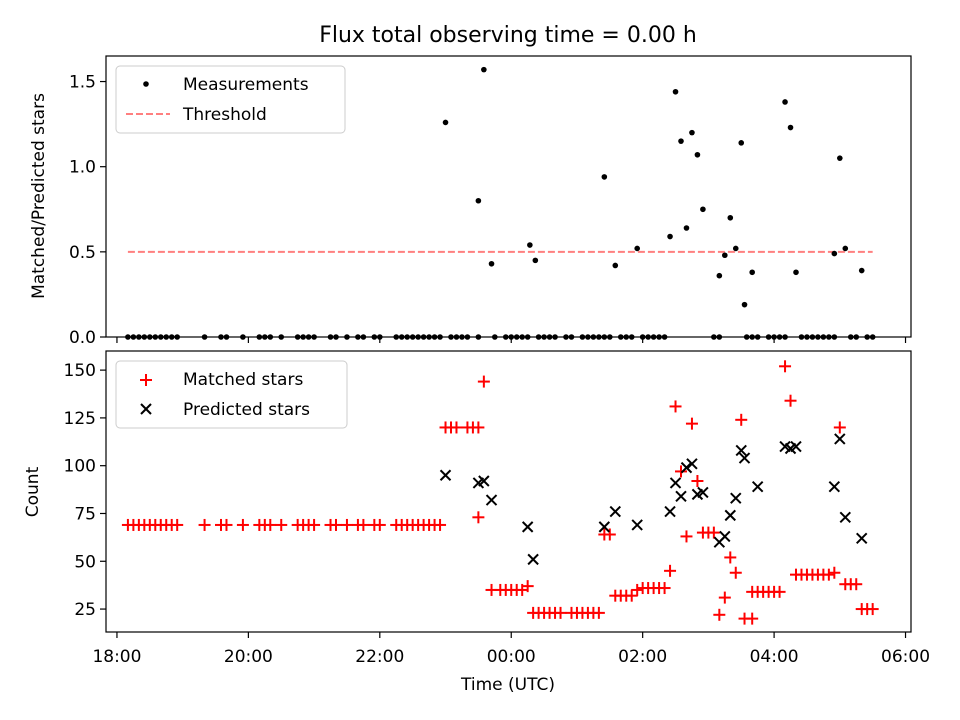 This screenshot has width=960, height=720. What do you see at coordinates (80, 419) in the screenshot?
I see `bottom-y-tick-label: 125` at bounding box center [80, 419].